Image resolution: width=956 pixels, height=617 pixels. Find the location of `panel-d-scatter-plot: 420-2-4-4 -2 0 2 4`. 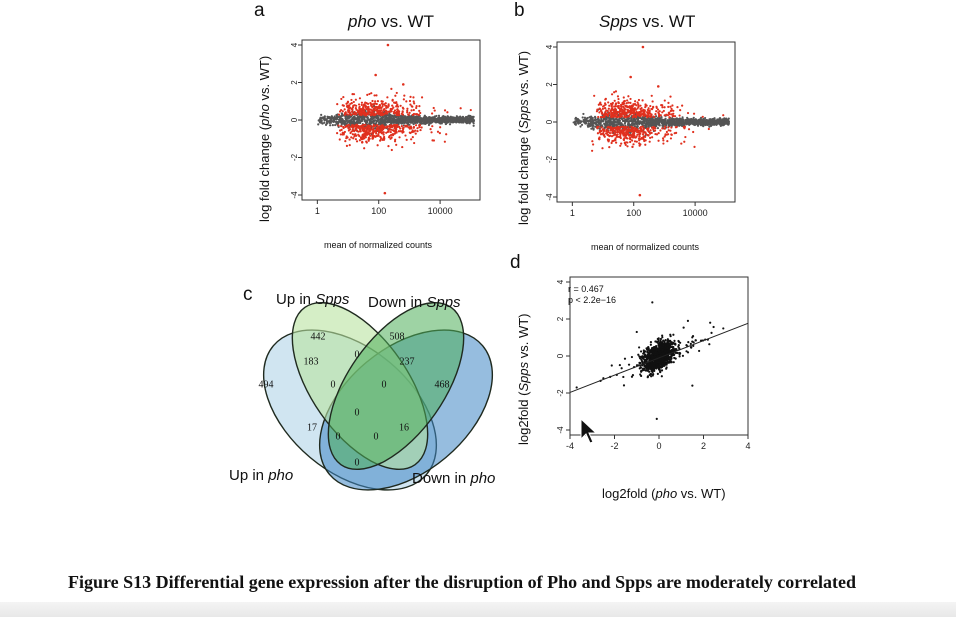

panel-d-scatter-plot: 420-2-4-4 -2 0 2 4 is located at coordinates (653, 363).